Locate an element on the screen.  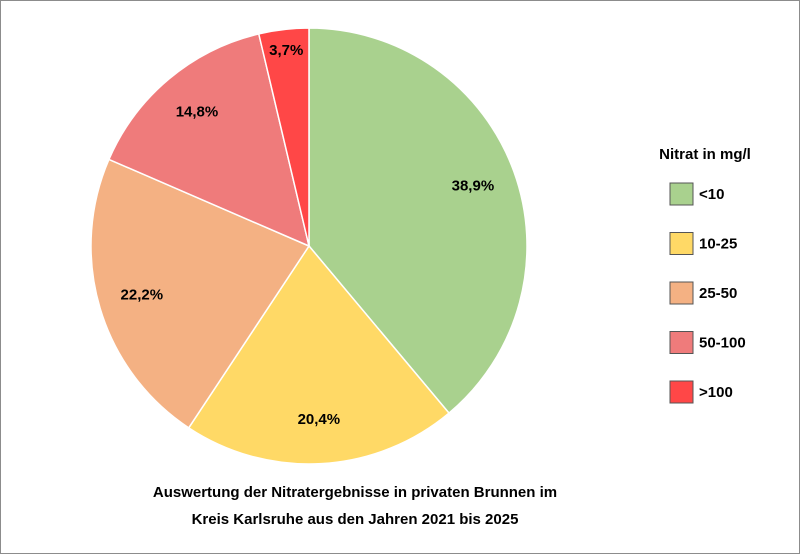
data-label: 3,7% is located at coordinates (286, 50).